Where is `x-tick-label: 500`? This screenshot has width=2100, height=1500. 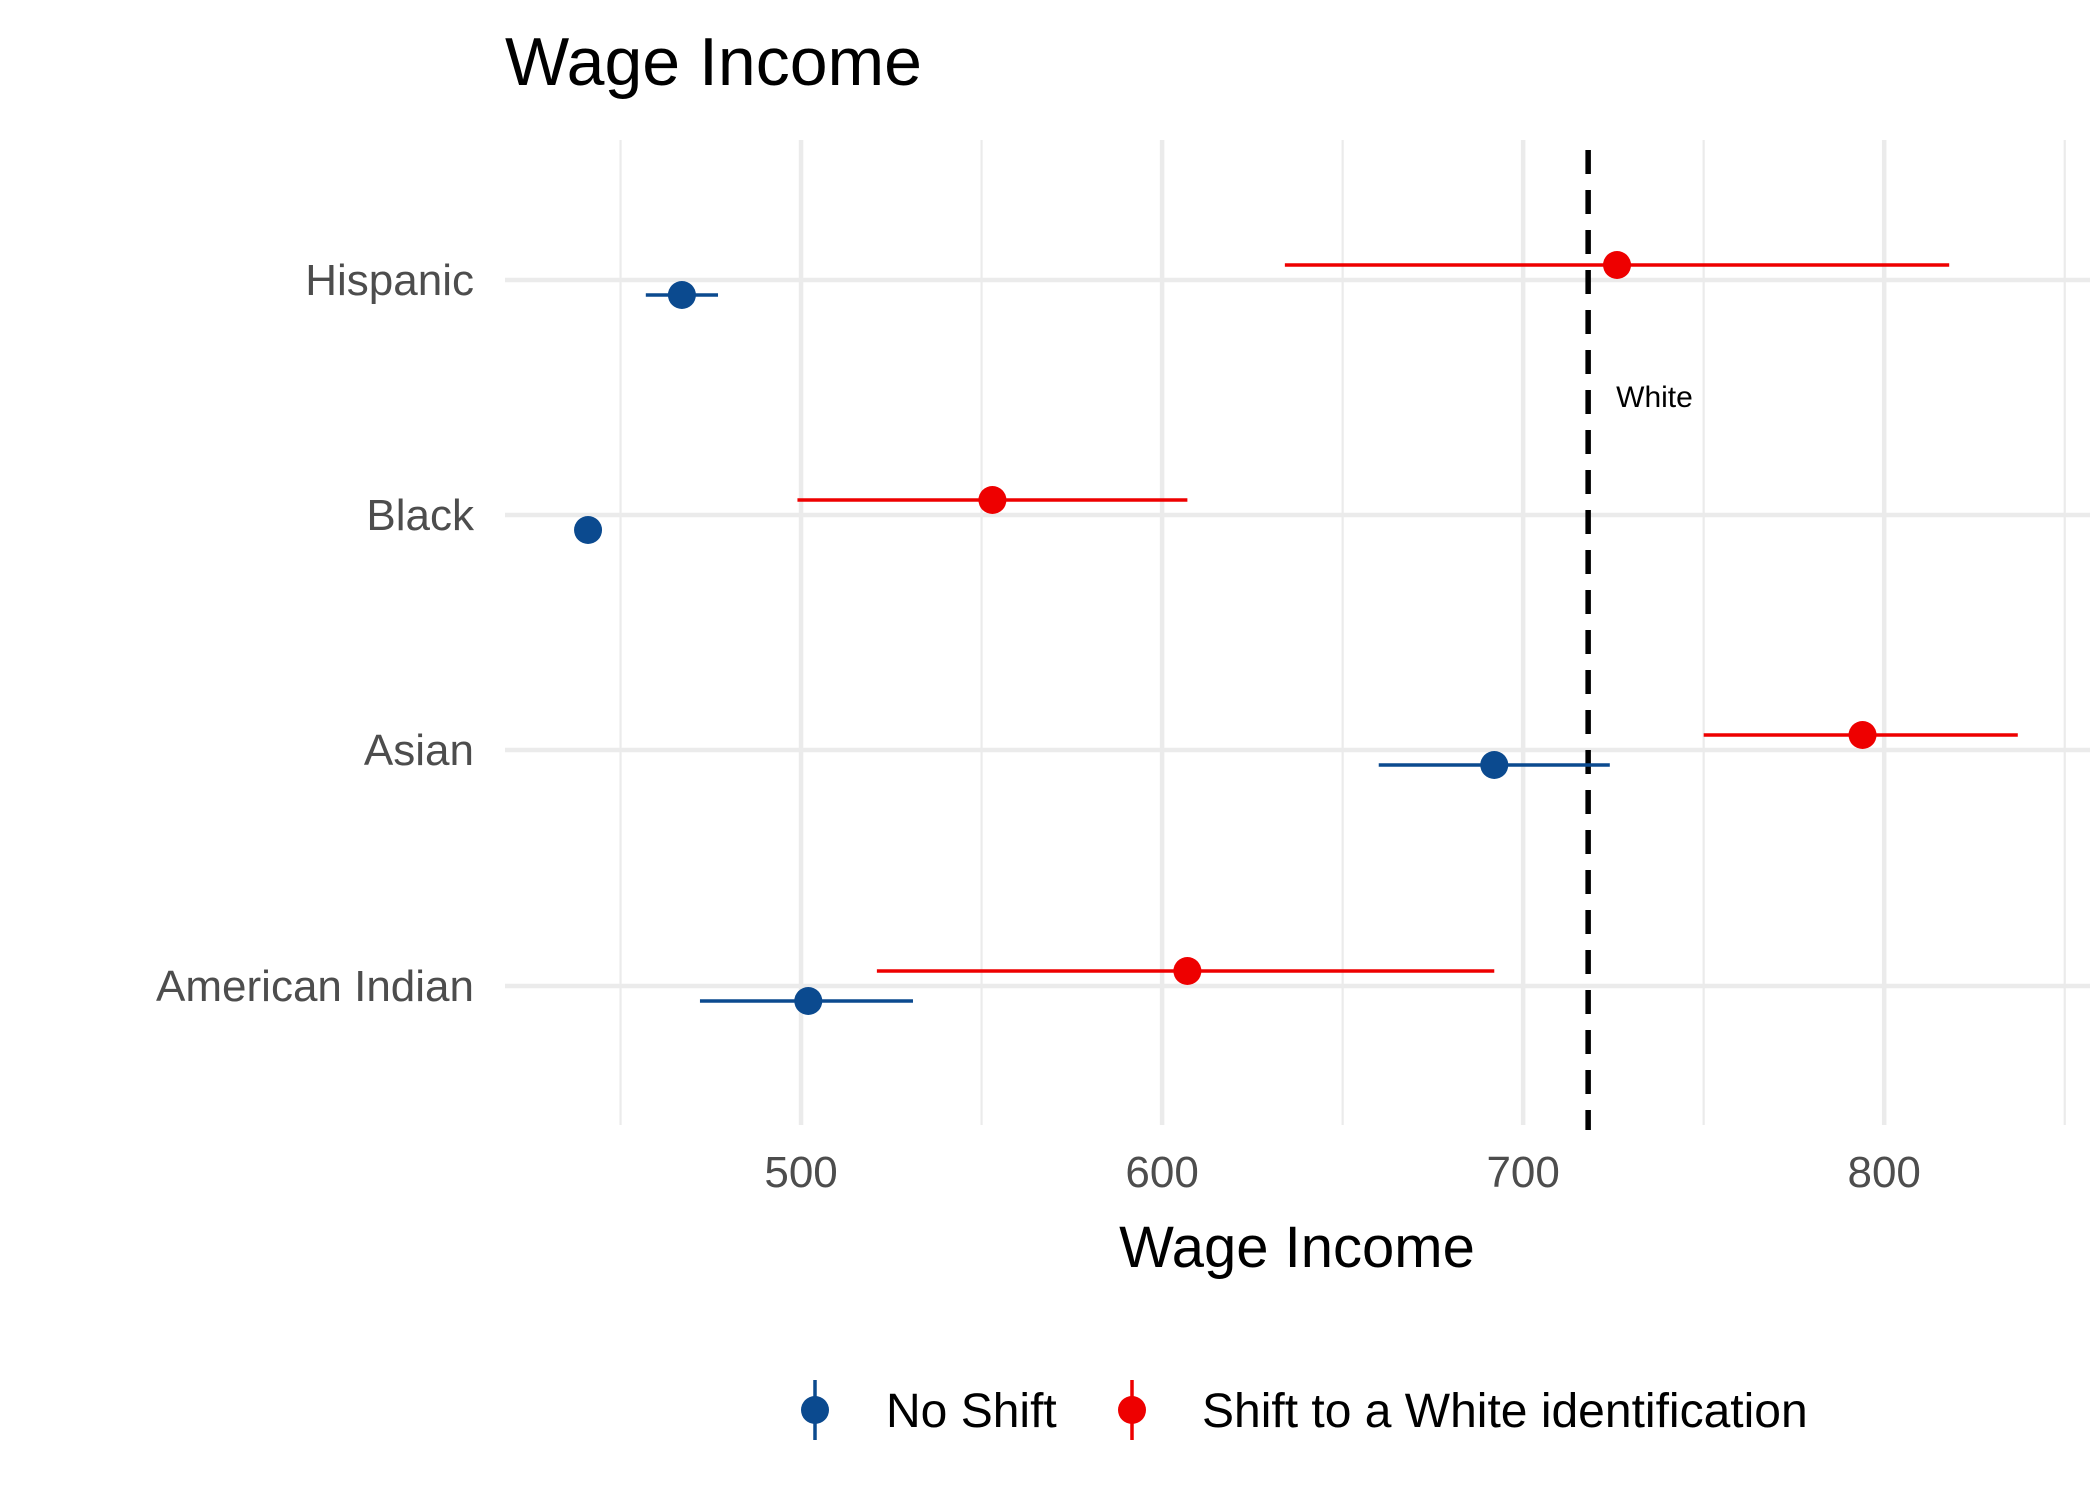 x-tick-label: 500 is located at coordinates (800, 1172).